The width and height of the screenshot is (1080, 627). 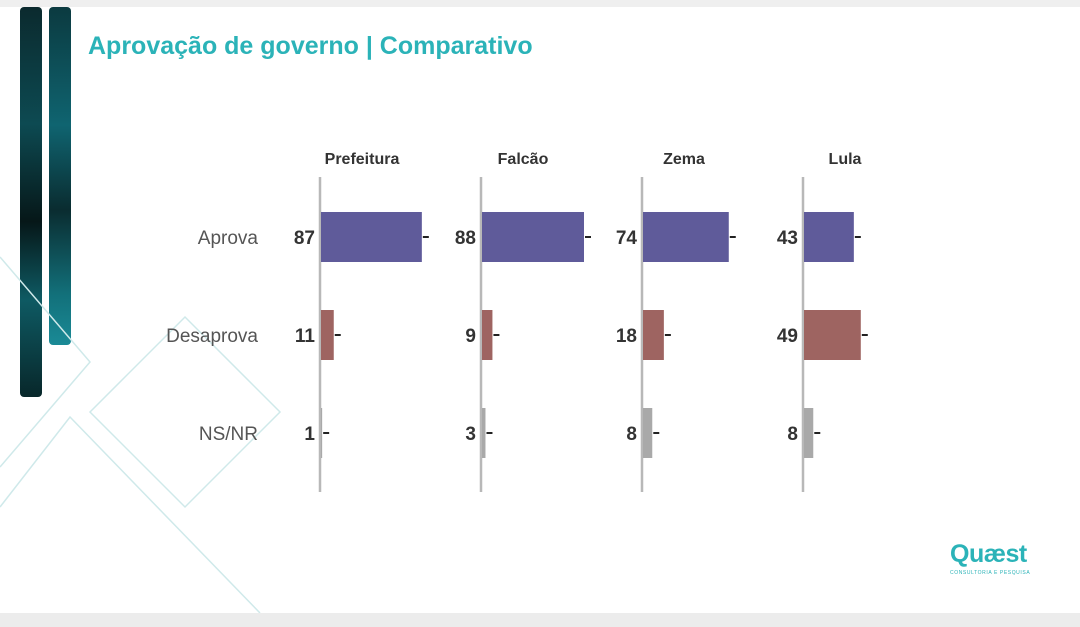 I want to click on data-label: 3, so click(x=470, y=434).